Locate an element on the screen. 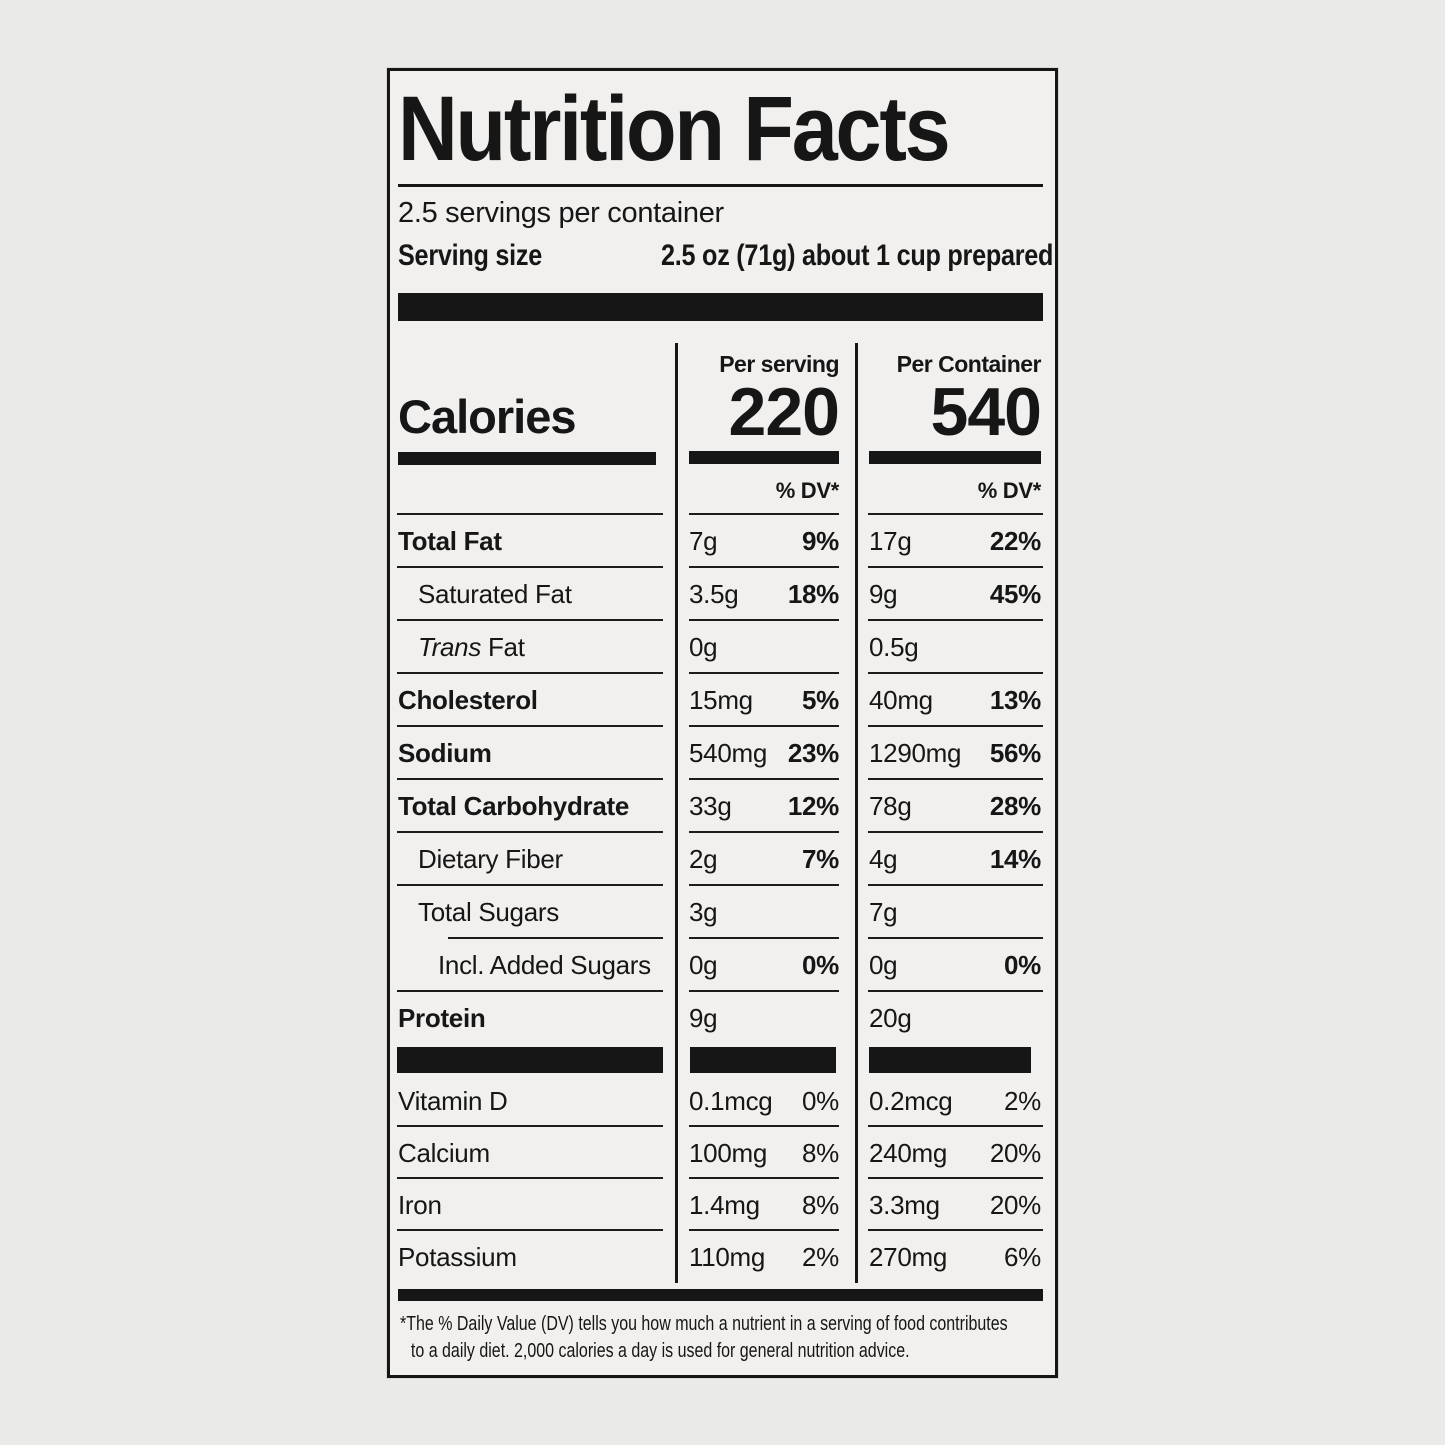 This screenshot has width=1445, height=1445. per-serving-cell: 15mg 5% is located at coordinates (765, 700).